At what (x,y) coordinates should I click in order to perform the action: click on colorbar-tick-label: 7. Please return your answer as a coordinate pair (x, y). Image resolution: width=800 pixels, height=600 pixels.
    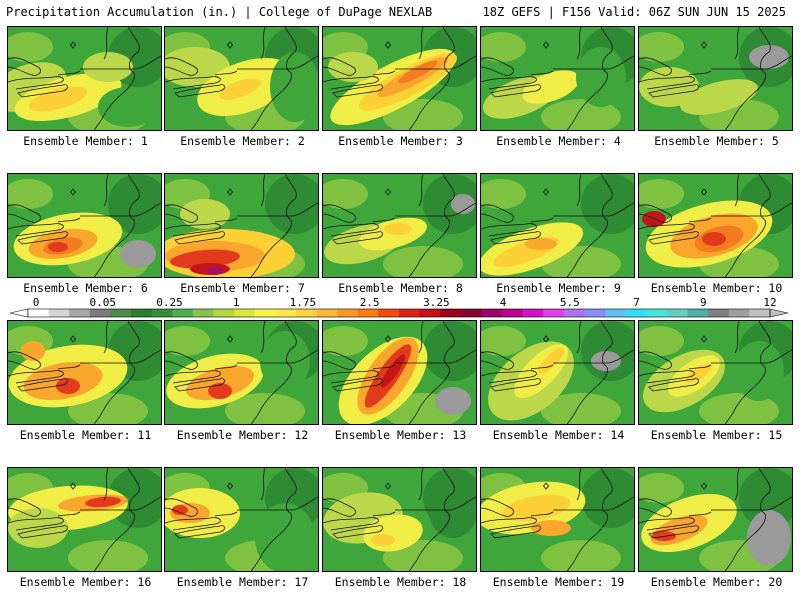
    Looking at the image, I should click on (636, 302).